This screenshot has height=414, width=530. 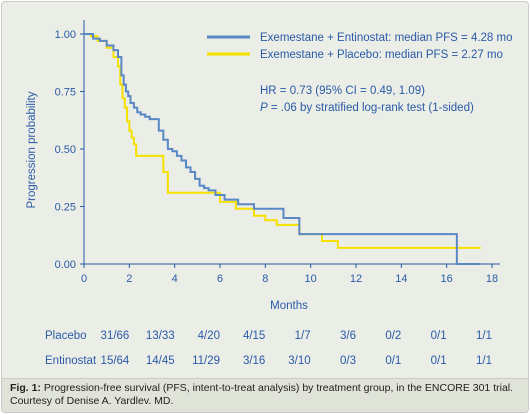 I want to click on x-tick-label: 10, so click(x=311, y=279).